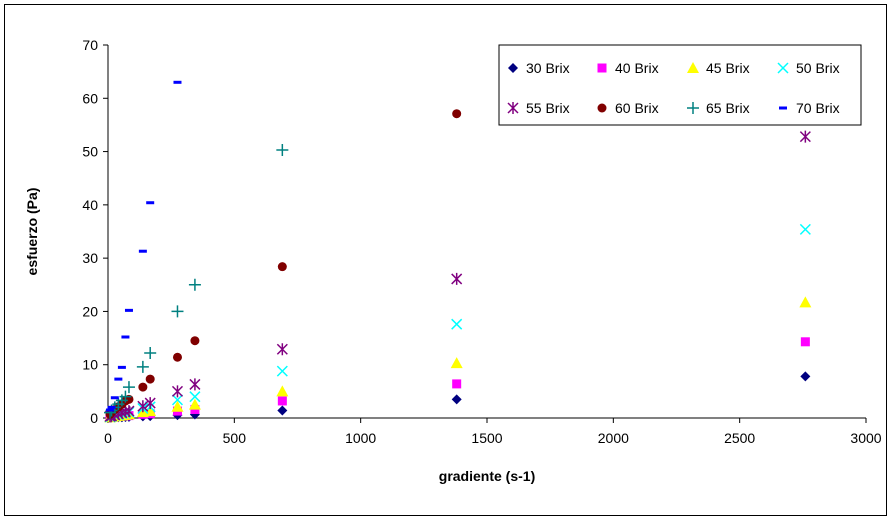 The height and width of the screenshot is (521, 893). What do you see at coordinates (94, 418) in the screenshot?
I see `y-tick-label: 0` at bounding box center [94, 418].